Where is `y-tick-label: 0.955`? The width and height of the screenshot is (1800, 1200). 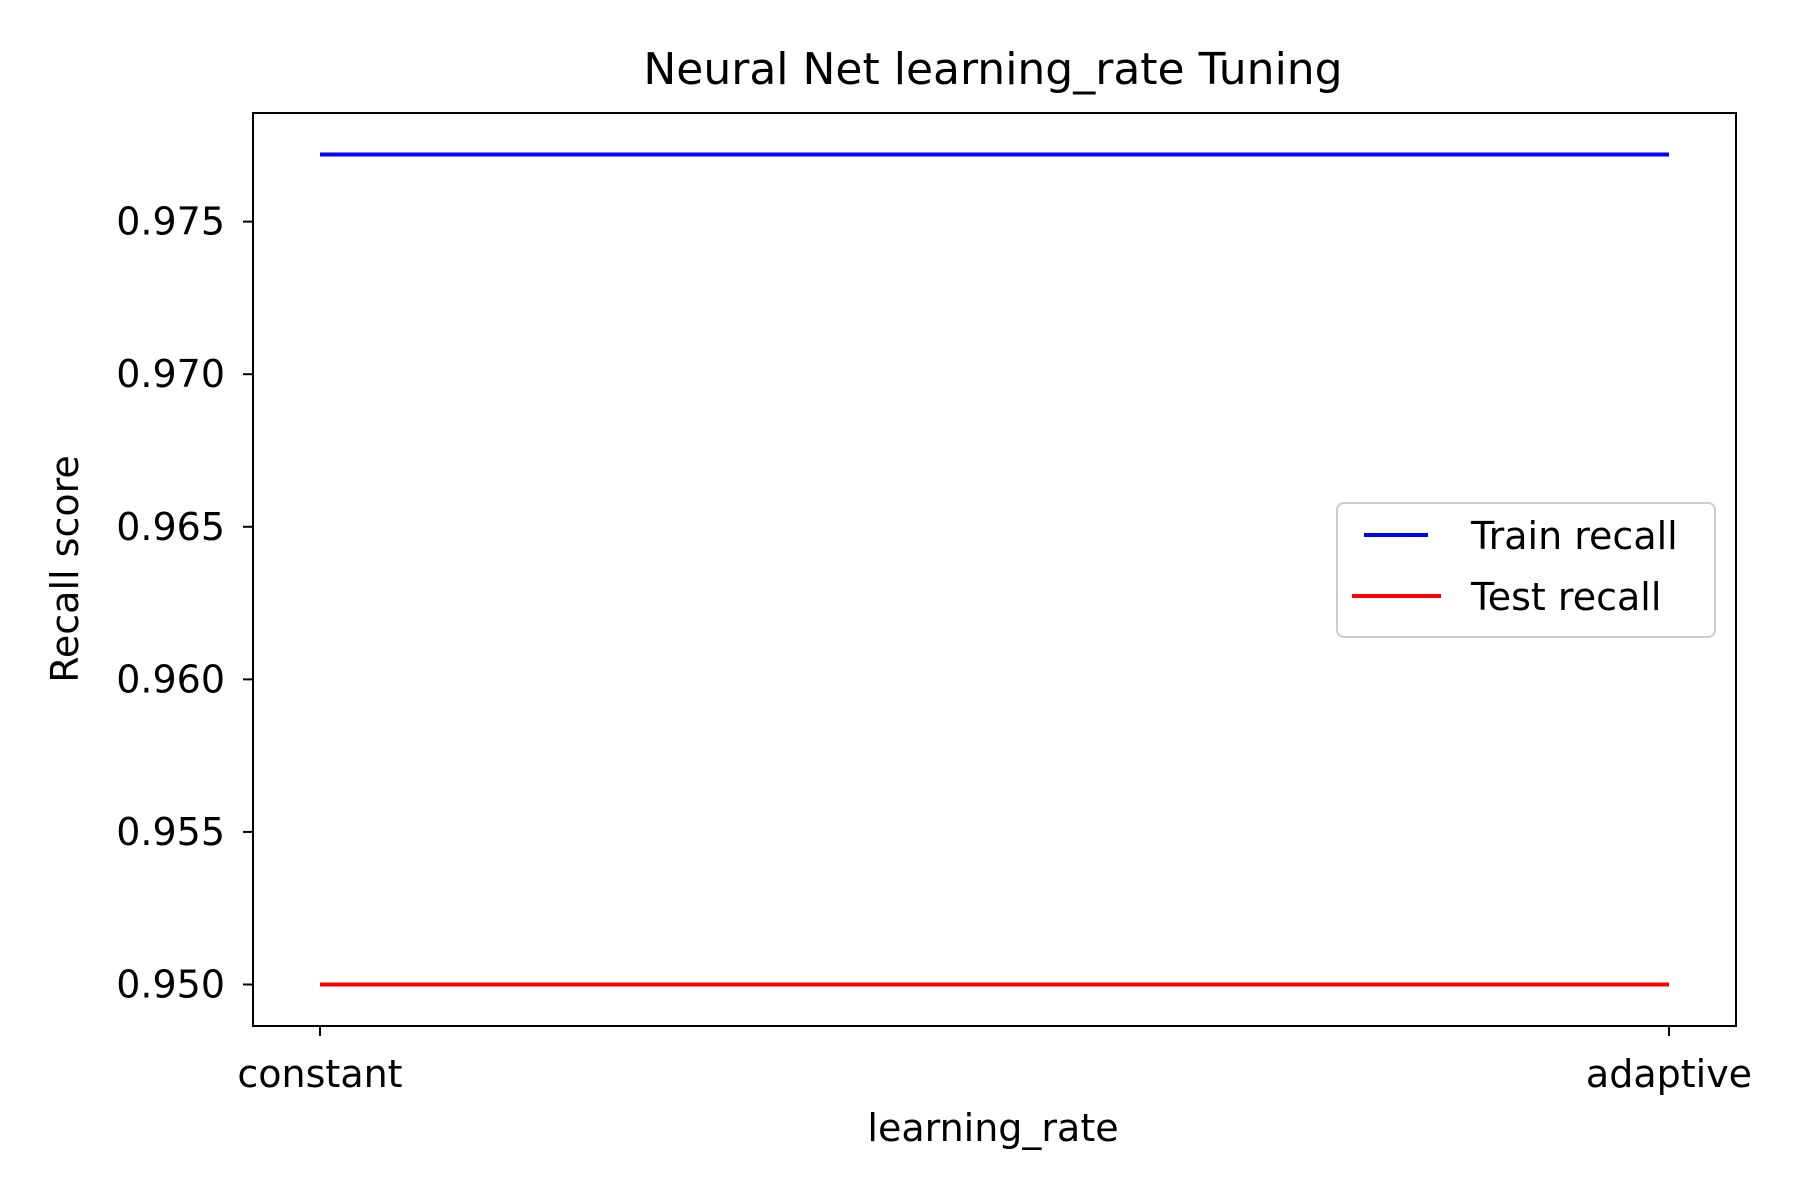
y-tick-label: 0.955 is located at coordinates (170, 832).